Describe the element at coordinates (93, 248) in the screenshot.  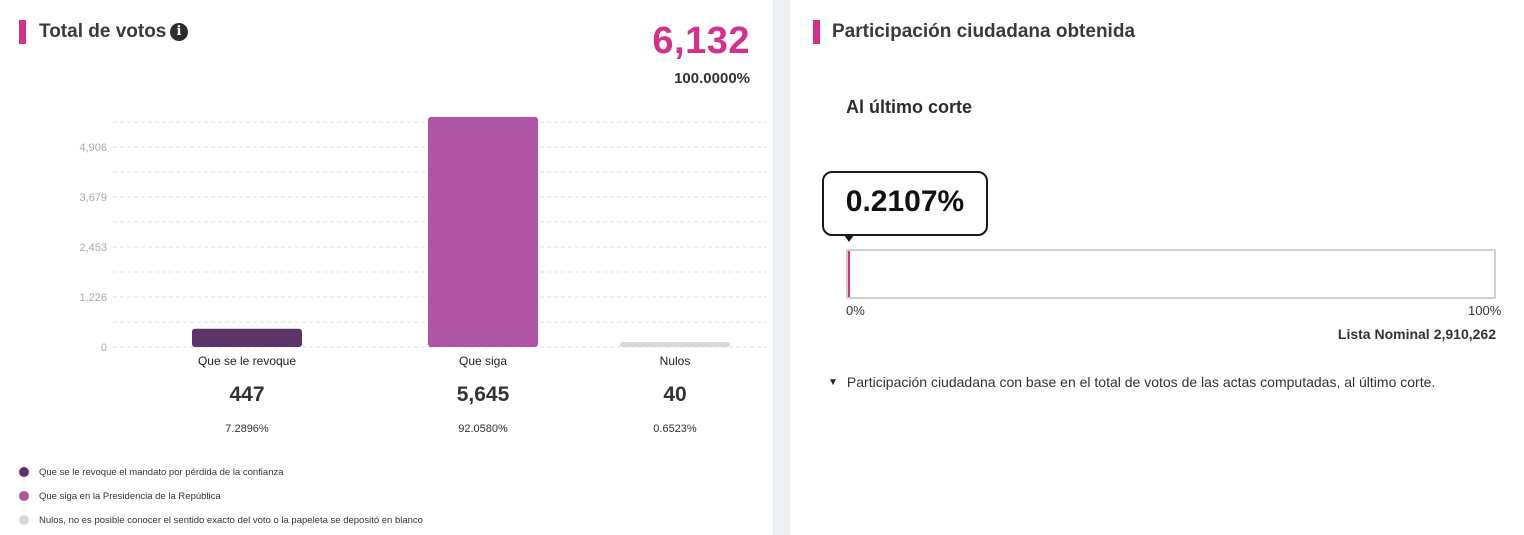
I see `y-tick-label: 2,453` at that location.